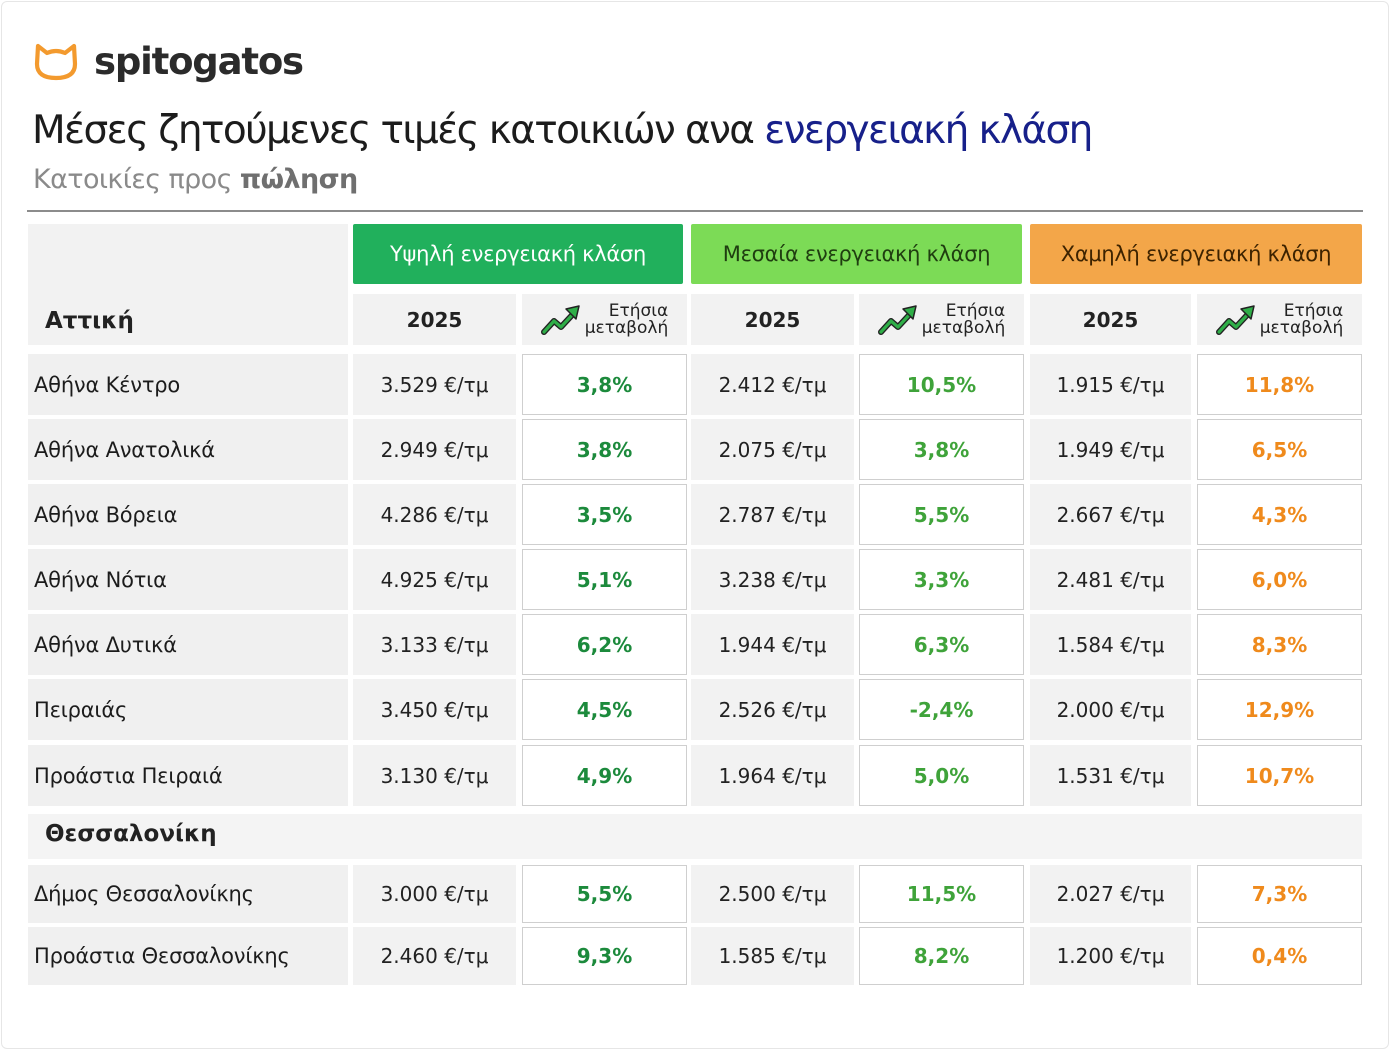 This screenshot has height=1050, width=1390. What do you see at coordinates (772, 514) in the screenshot?
I see `price-cell-mid: 2.787 €/τμ` at bounding box center [772, 514].